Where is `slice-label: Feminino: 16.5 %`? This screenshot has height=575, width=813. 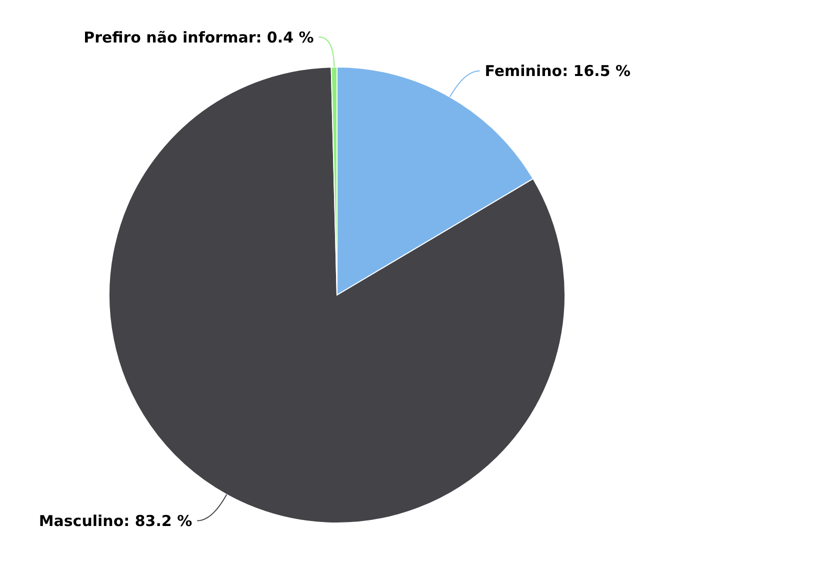 slice-label: Feminino: 16.5 % is located at coordinates (557, 71).